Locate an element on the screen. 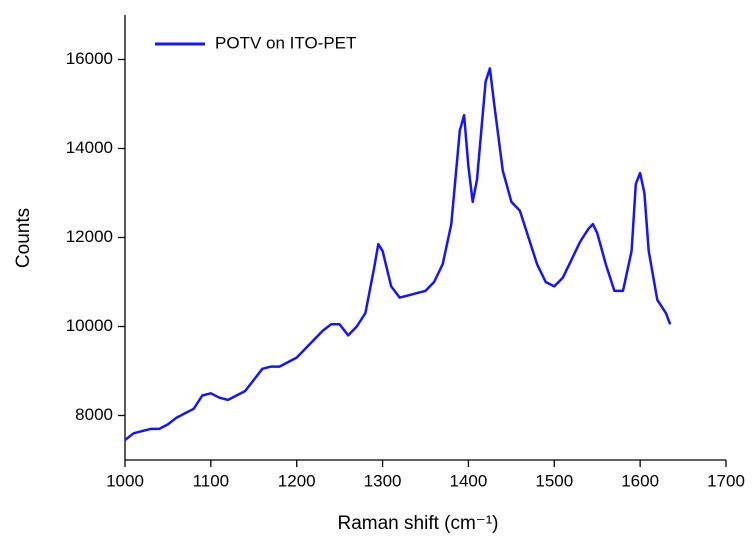 Image resolution: width=754 pixels, height=542 pixels. y-tick-label: 14000 is located at coordinates (89, 147).